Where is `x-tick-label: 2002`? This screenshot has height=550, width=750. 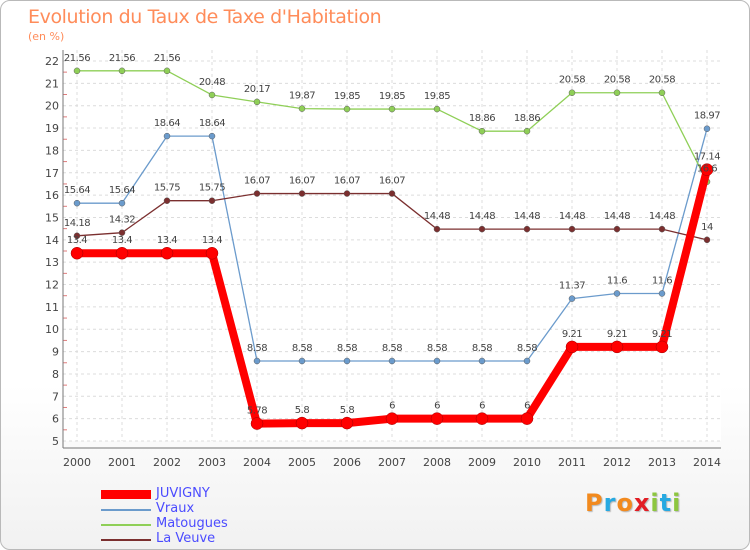
x-tick-label: 2002 is located at coordinates (167, 462).